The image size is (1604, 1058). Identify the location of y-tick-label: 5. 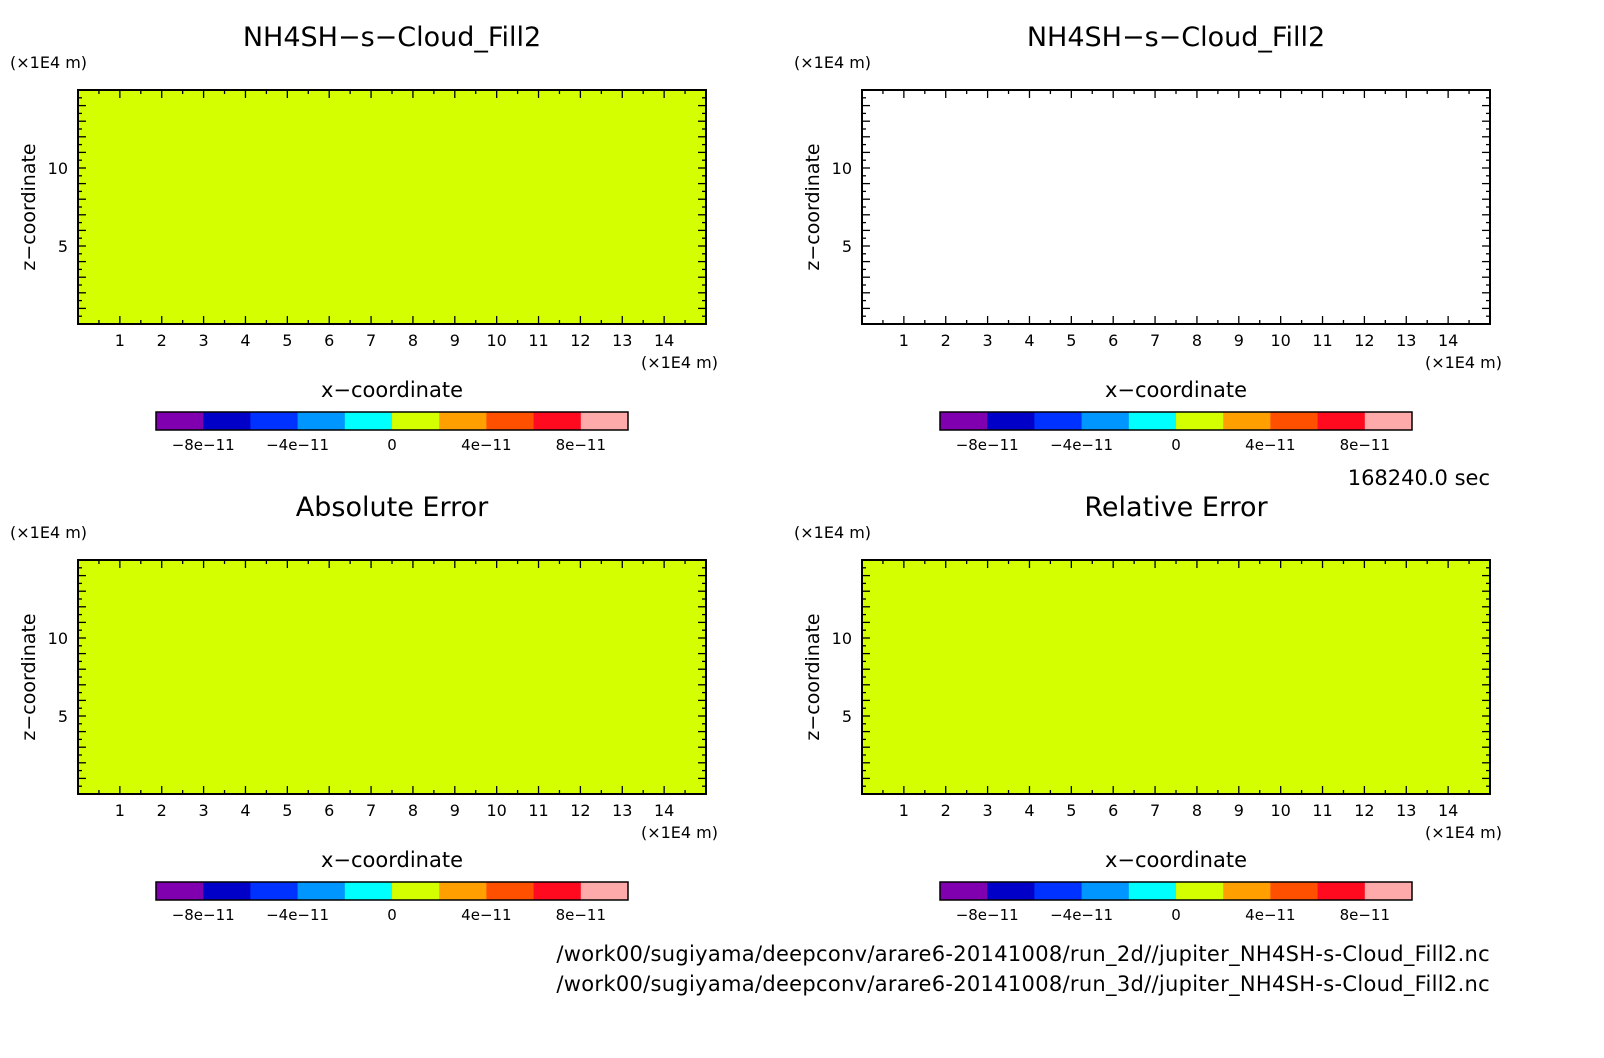
(63, 246).